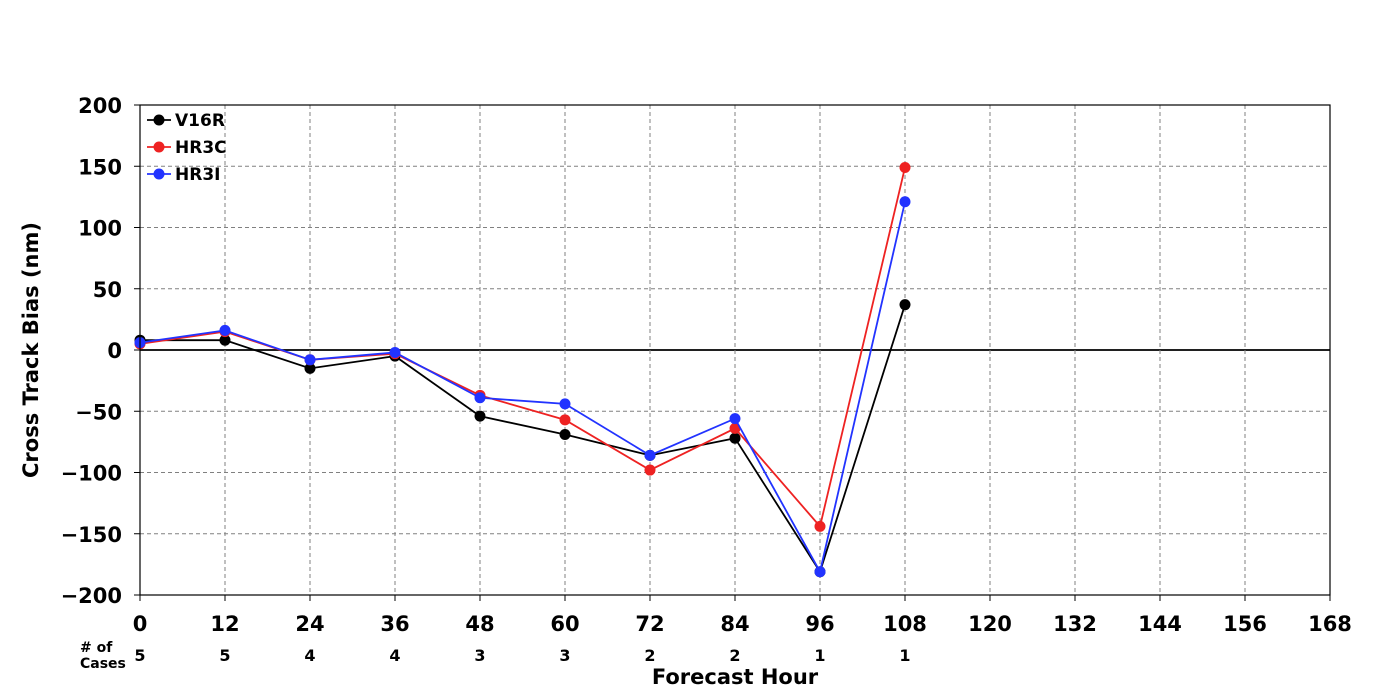  I want to click on x-tick-label: 84, so click(734, 624).